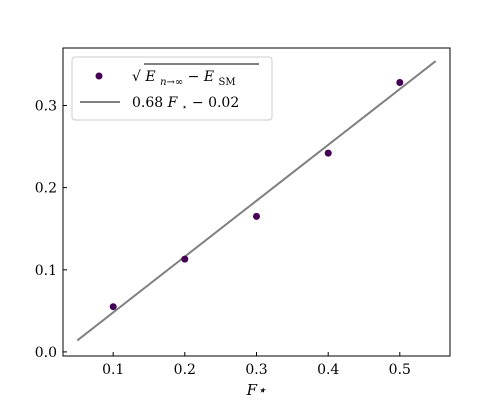  Describe the element at coordinates (185, 104) in the screenshot. I see `legend-fit-label: 0.68 F ⋆ − 0.02` at that location.